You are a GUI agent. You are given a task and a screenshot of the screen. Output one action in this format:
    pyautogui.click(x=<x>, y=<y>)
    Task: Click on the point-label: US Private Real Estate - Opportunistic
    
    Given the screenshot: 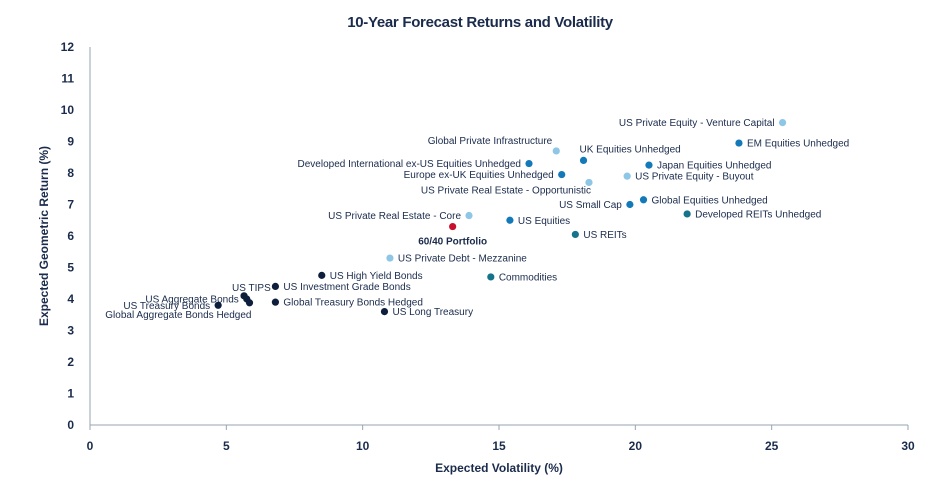 What is the action you would take?
    pyautogui.click(x=506, y=190)
    